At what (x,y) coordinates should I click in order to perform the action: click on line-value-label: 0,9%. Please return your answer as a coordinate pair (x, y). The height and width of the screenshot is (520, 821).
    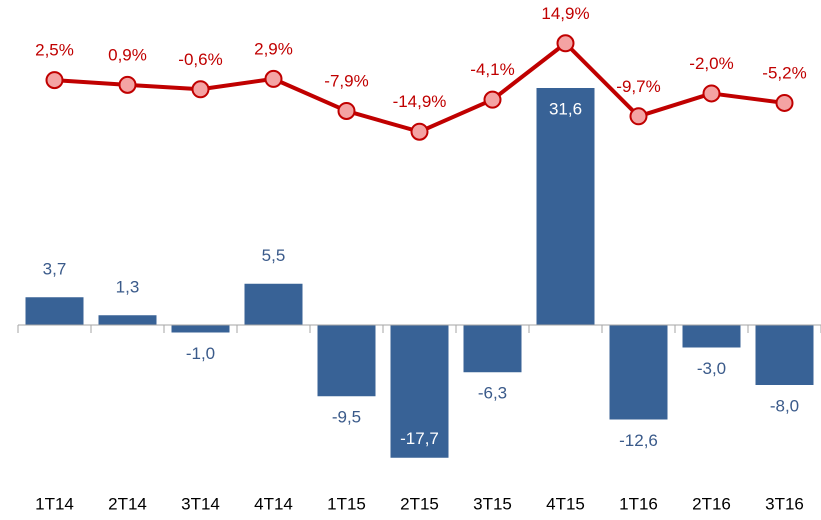
    Looking at the image, I should click on (127, 54).